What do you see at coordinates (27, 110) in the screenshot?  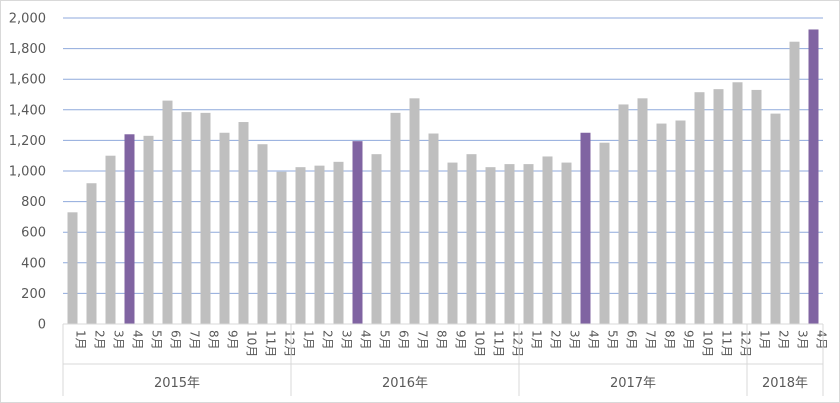 I see `y-tick-label: 1,400` at bounding box center [27, 110].